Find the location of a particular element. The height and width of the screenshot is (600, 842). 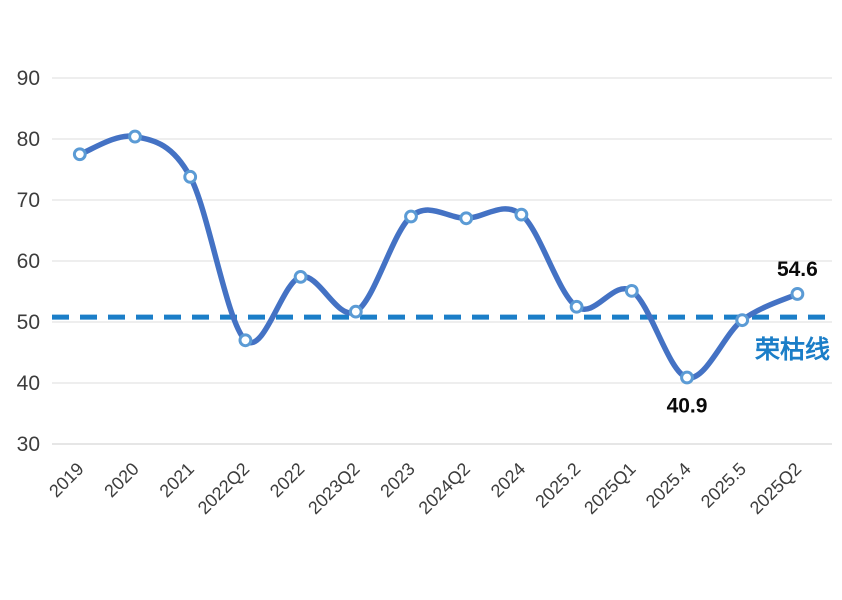

data-label: 54.6 is located at coordinates (797, 269).